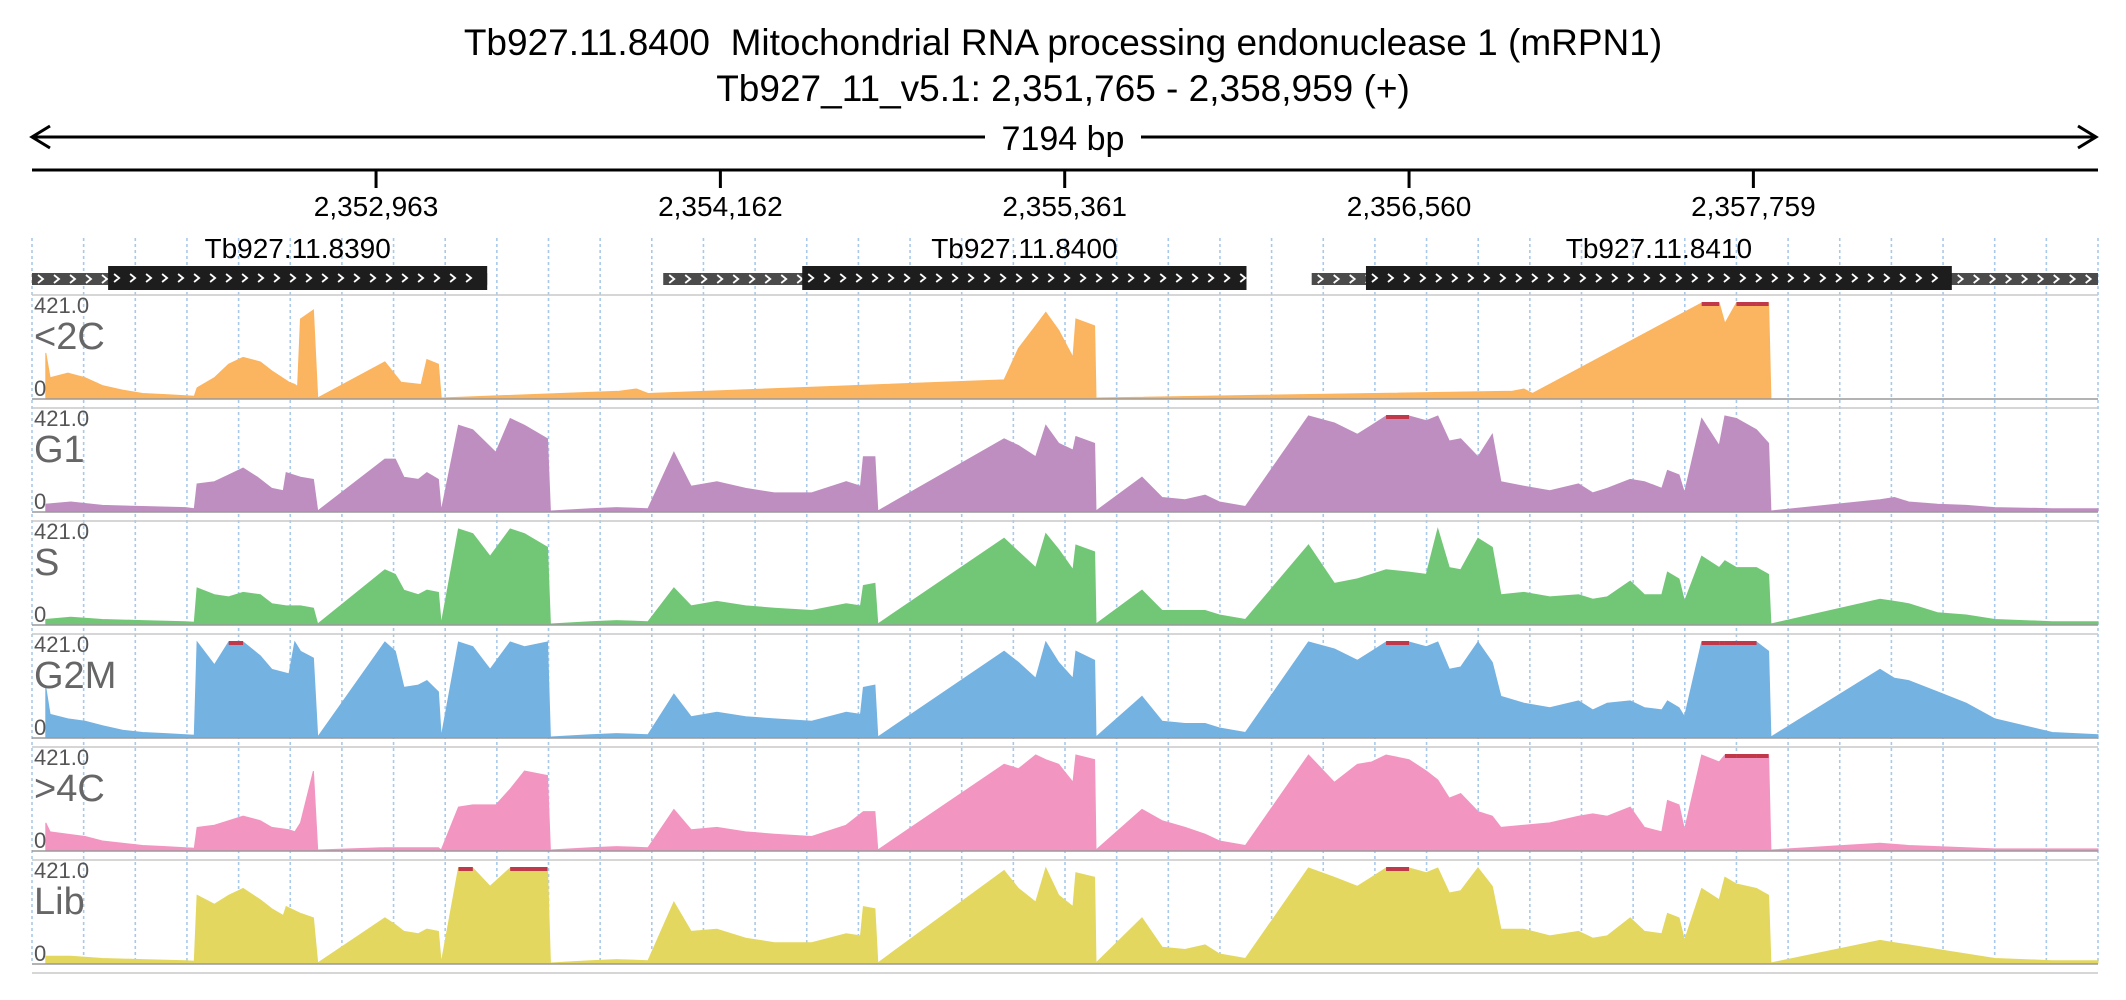 The width and height of the screenshot is (2126, 1000). I want to click on axis-tick-label: 2,352,963, so click(376, 206).